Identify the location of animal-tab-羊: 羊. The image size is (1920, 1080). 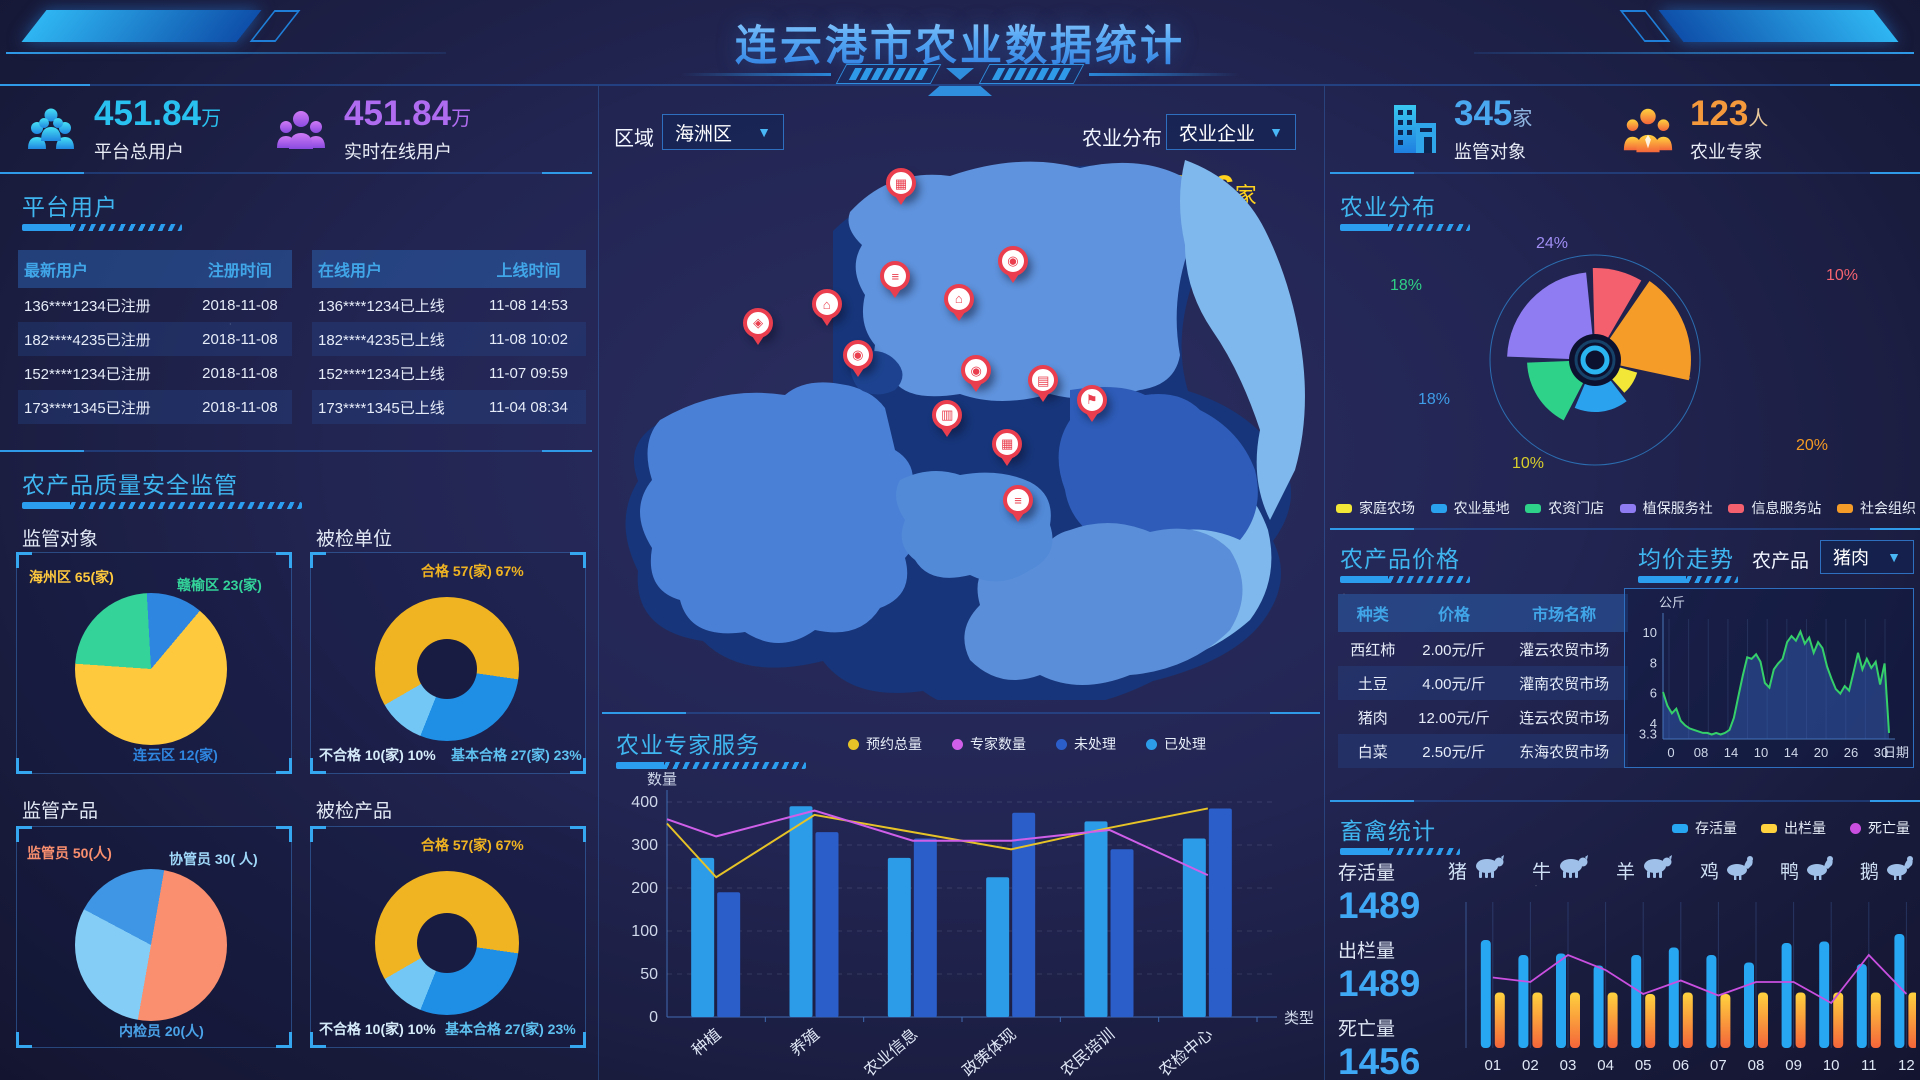
(1645, 870).